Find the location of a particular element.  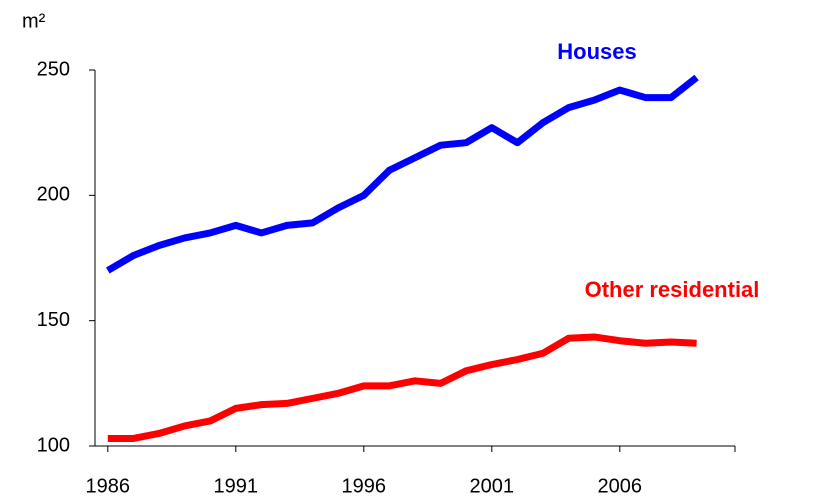

y-axis-label: m² is located at coordinates (34, 21).